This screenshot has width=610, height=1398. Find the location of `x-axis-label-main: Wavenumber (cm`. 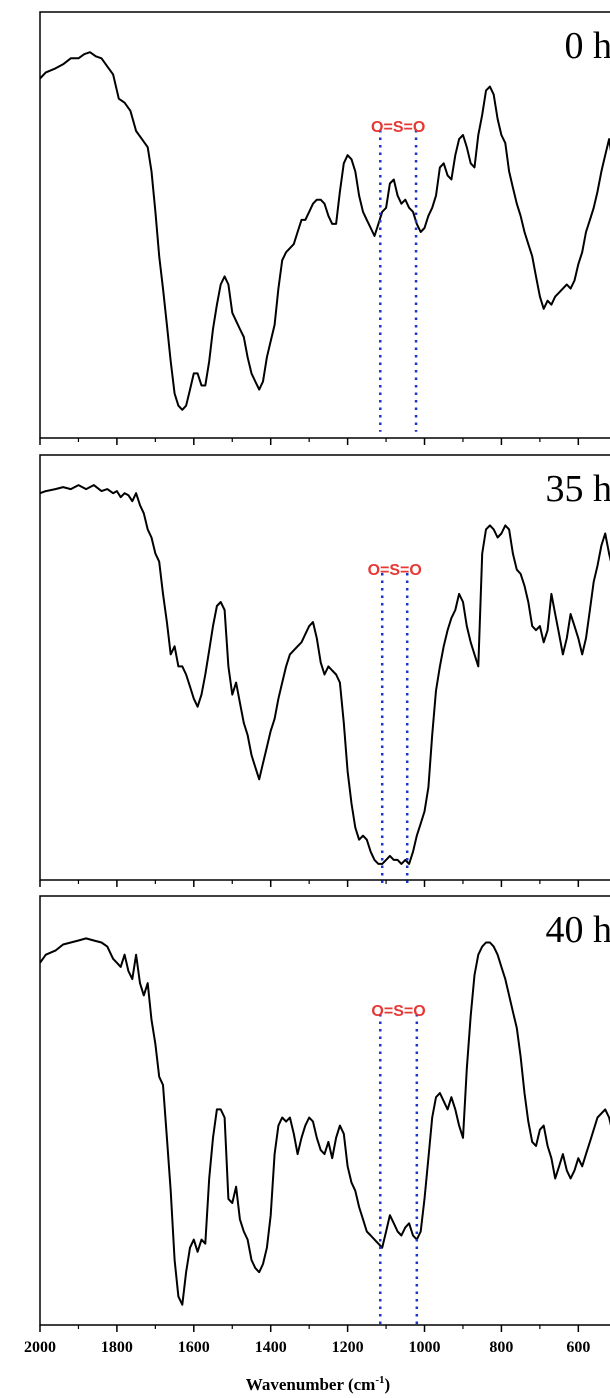

x-axis-label-main: Wavenumber (cm is located at coordinates (311, 1384).